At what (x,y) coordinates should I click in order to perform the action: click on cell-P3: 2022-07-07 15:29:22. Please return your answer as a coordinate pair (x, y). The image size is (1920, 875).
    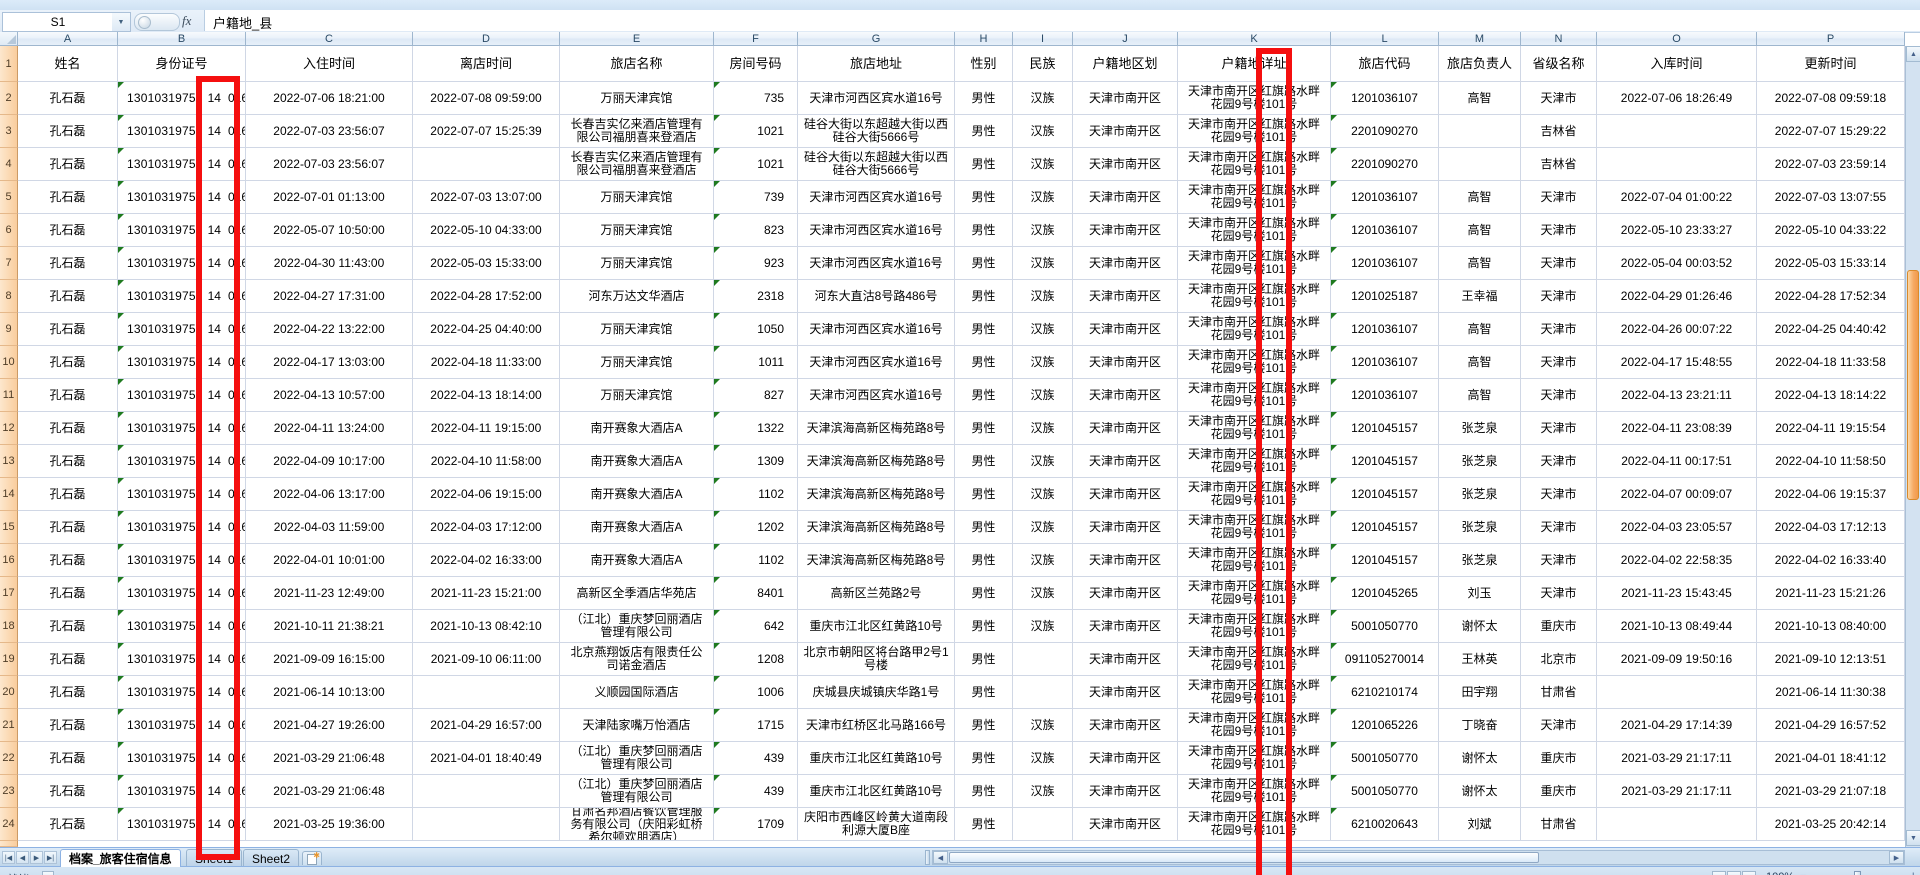
    Looking at the image, I should click on (1831, 131).